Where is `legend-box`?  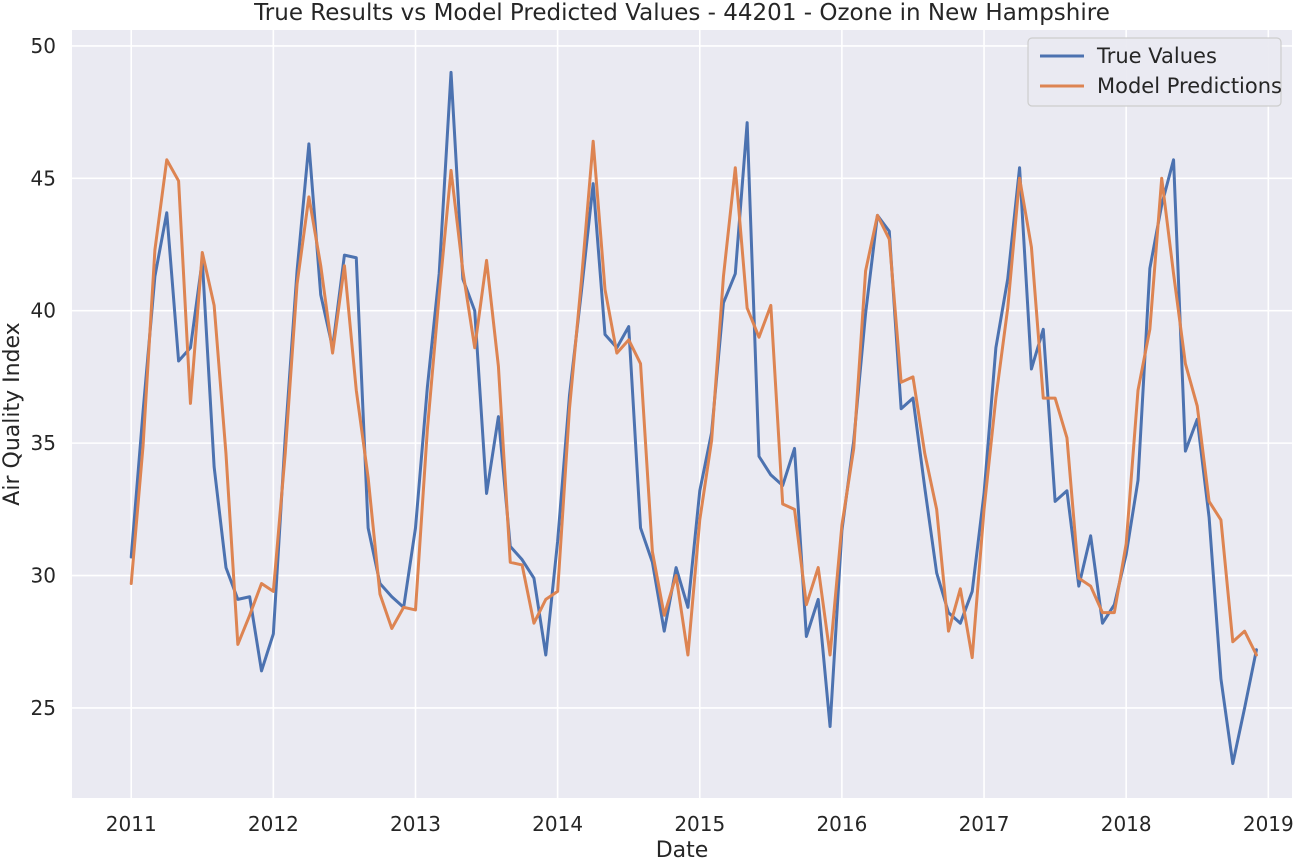 legend-box is located at coordinates (1154, 72).